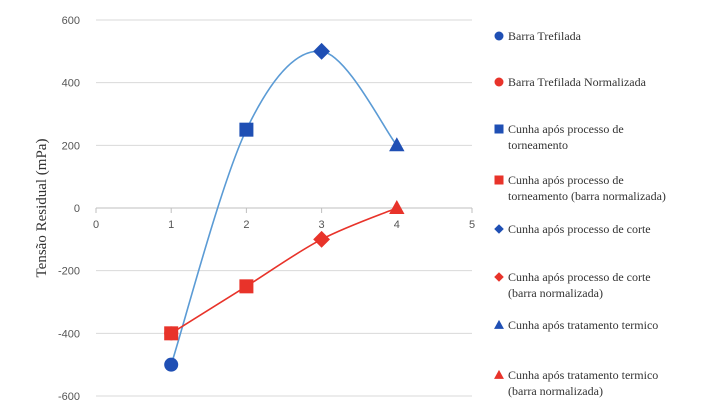  Describe the element at coordinates (577, 82) in the screenshot. I see `legend-label: Barra Trefilada Normalizada` at that location.